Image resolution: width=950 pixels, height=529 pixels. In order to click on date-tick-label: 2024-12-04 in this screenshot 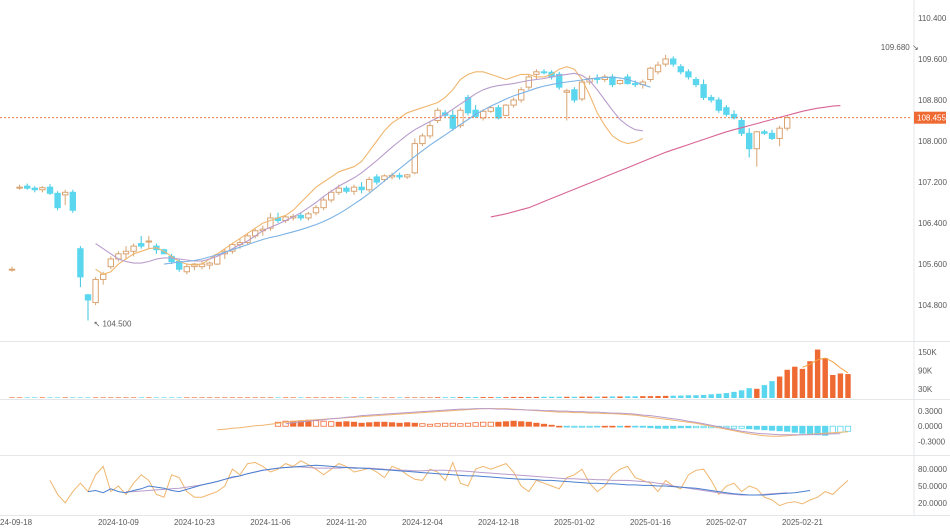, I will do `click(422, 522)`.